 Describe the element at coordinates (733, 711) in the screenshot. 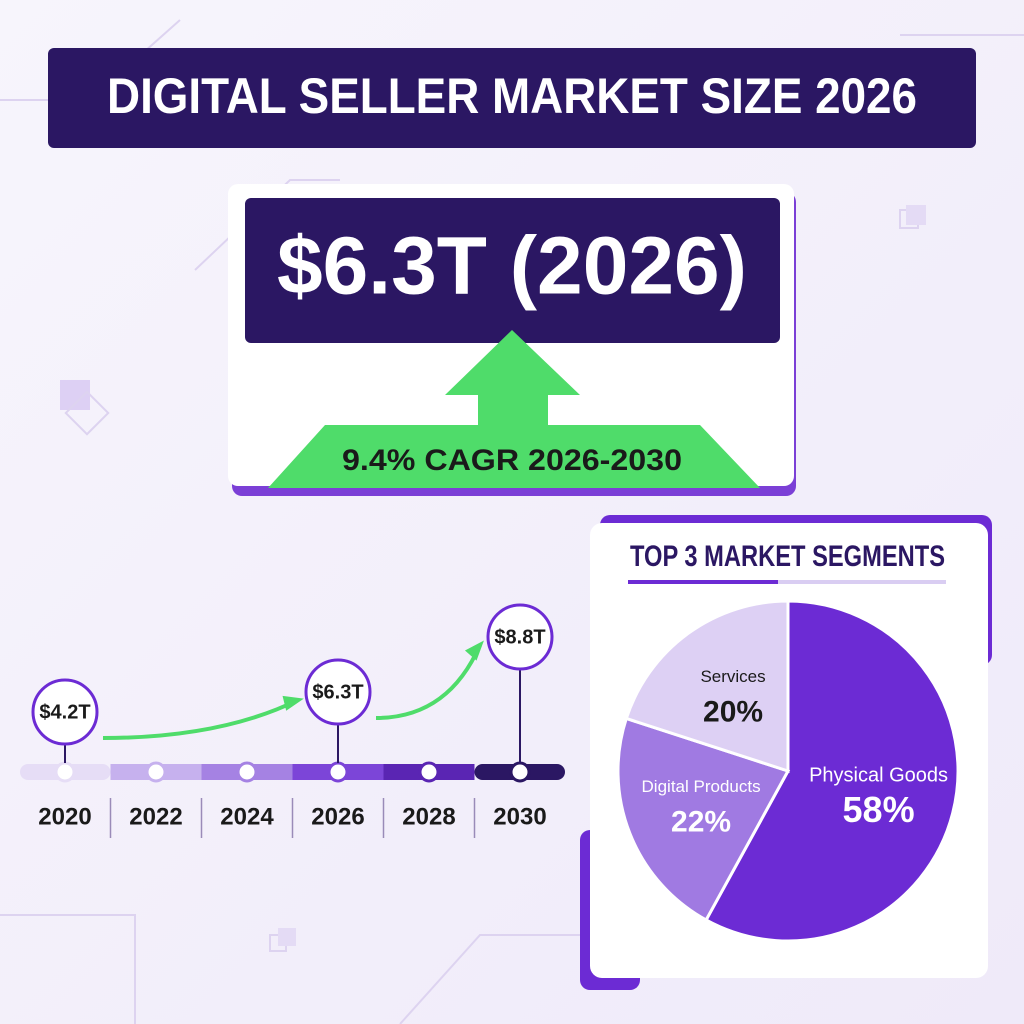

I see `slice-value: 20%` at that location.